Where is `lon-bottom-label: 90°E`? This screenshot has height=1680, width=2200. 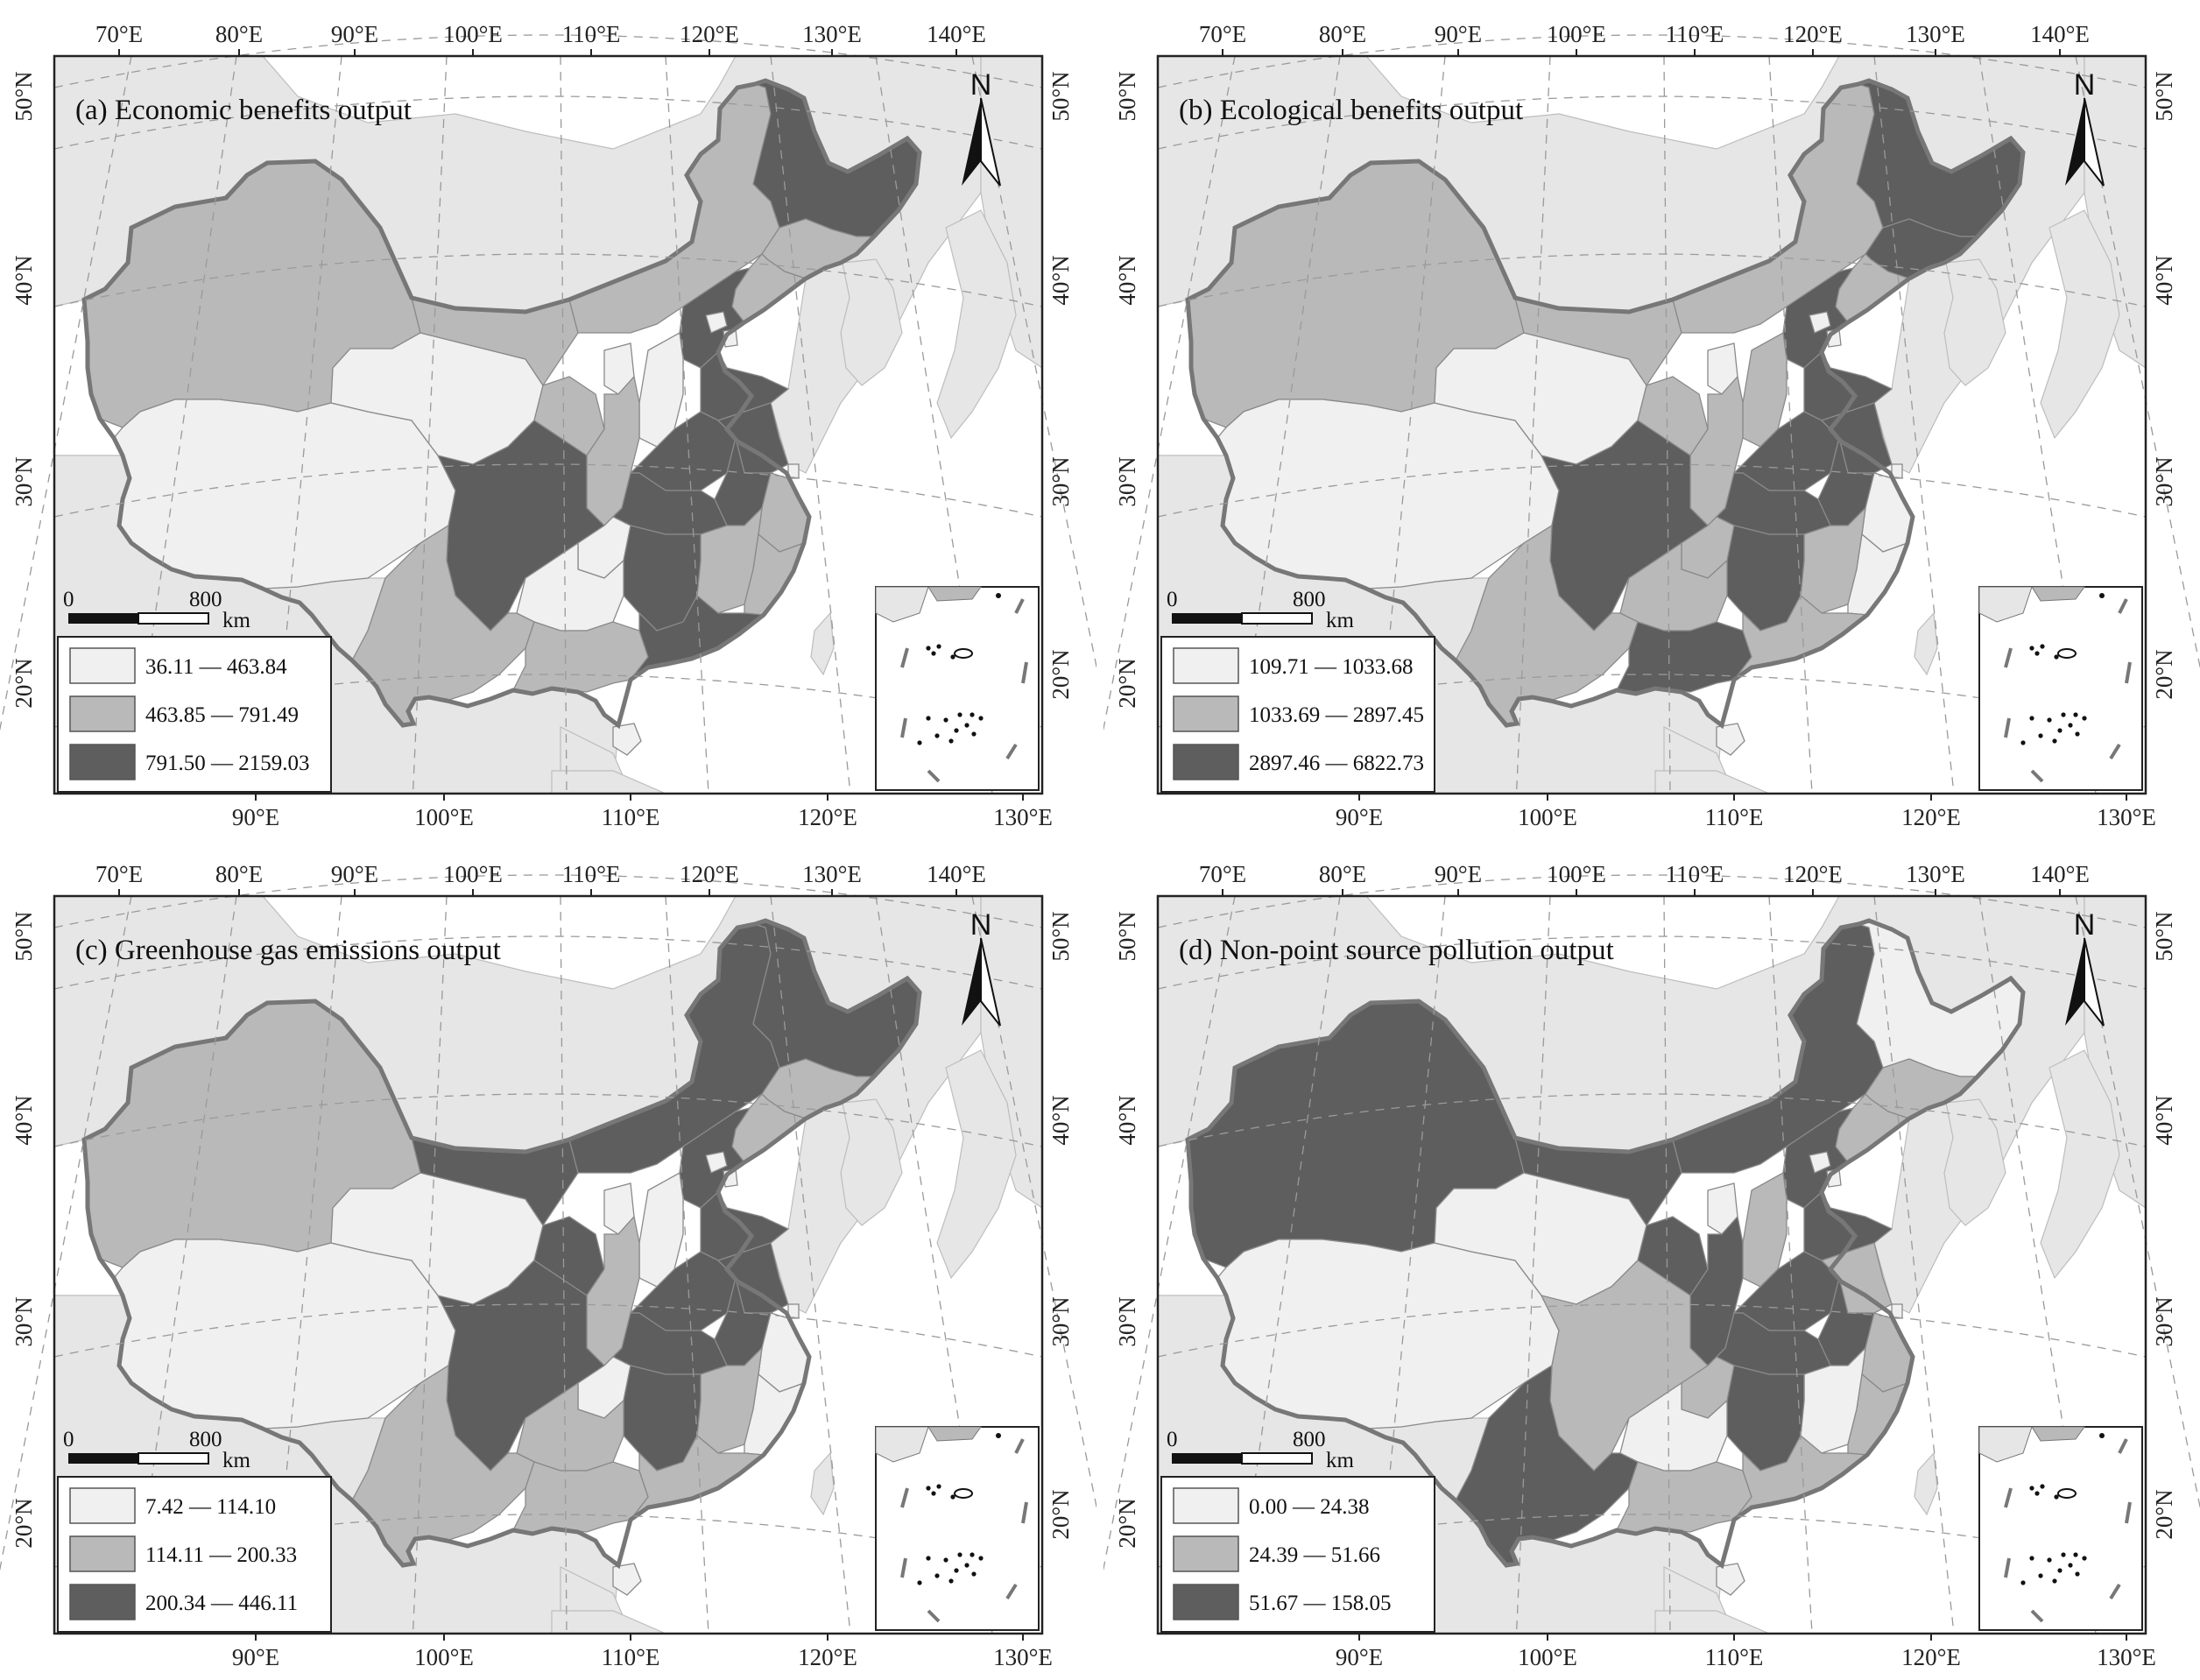
lon-bottom-label: 90°E is located at coordinates (1359, 817).